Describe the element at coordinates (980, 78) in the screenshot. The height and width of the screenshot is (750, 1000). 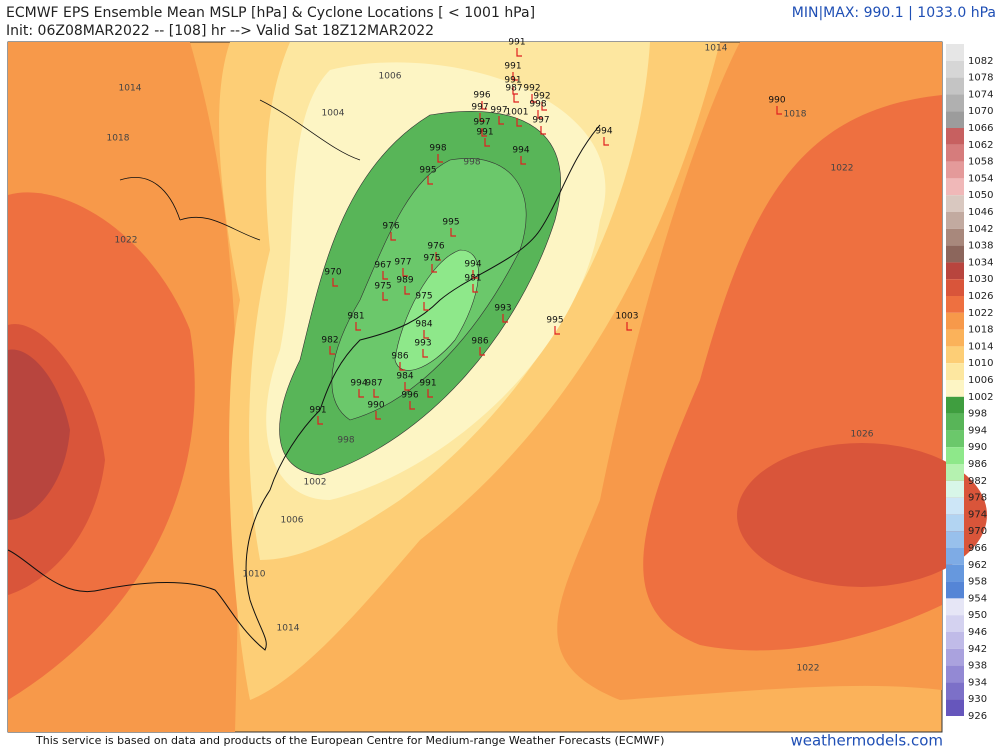
I see `colorbar-label: 1078` at that location.